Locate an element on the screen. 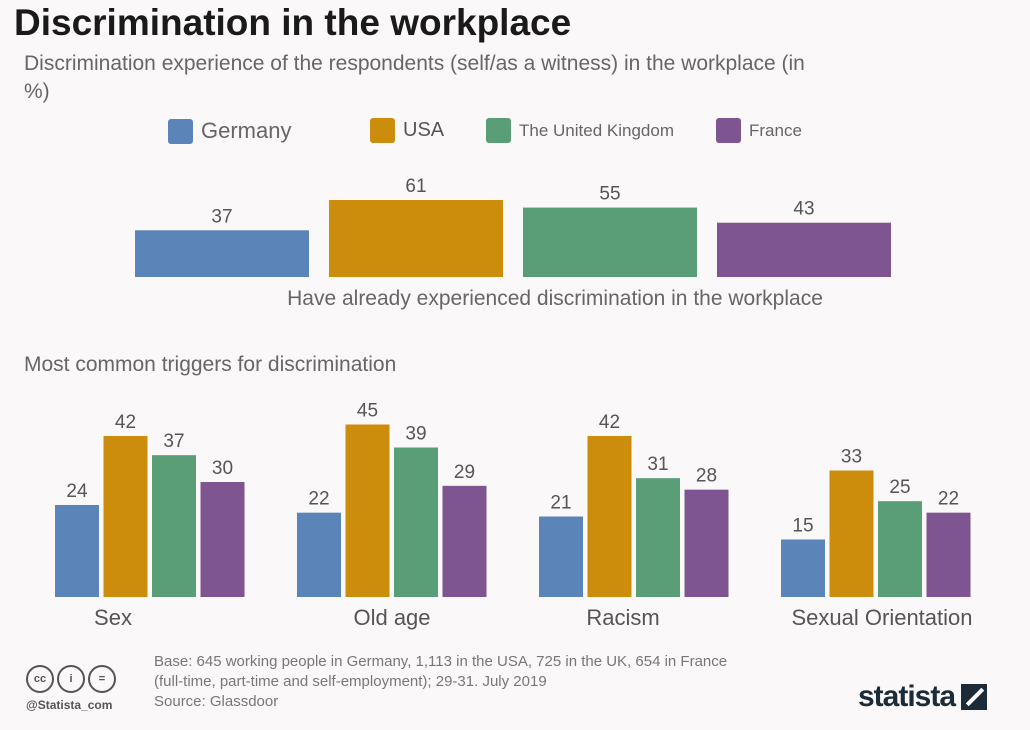 This screenshot has width=1030, height=730. bar-old-age-usa is located at coordinates (367, 510).